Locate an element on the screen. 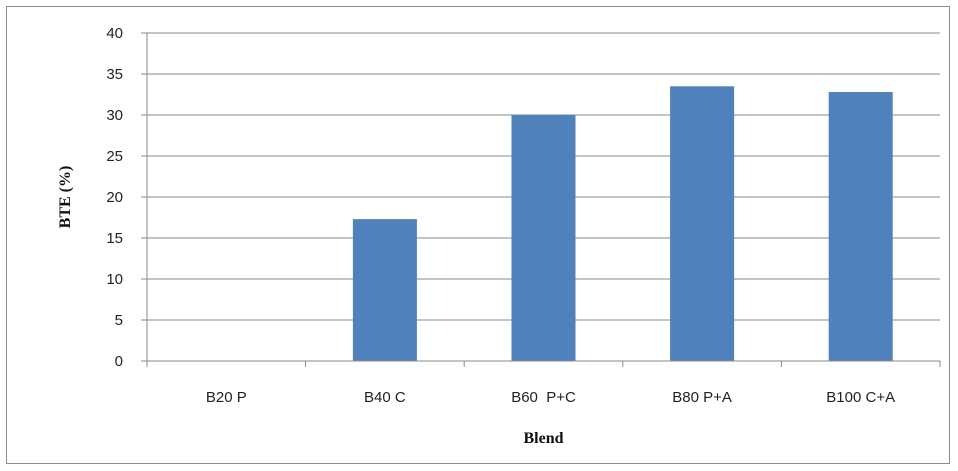 This screenshot has height=471, width=958. x-tick-label: B60 P+C is located at coordinates (543, 397).